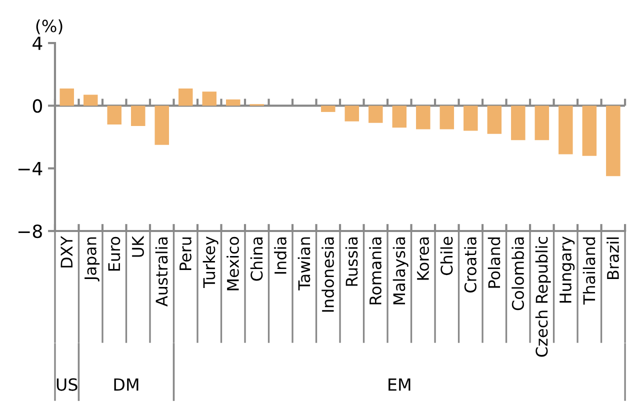 This screenshot has width=632, height=406. Describe the element at coordinates (37, 43) in the screenshot. I see `y-tick-label: 4` at that location.